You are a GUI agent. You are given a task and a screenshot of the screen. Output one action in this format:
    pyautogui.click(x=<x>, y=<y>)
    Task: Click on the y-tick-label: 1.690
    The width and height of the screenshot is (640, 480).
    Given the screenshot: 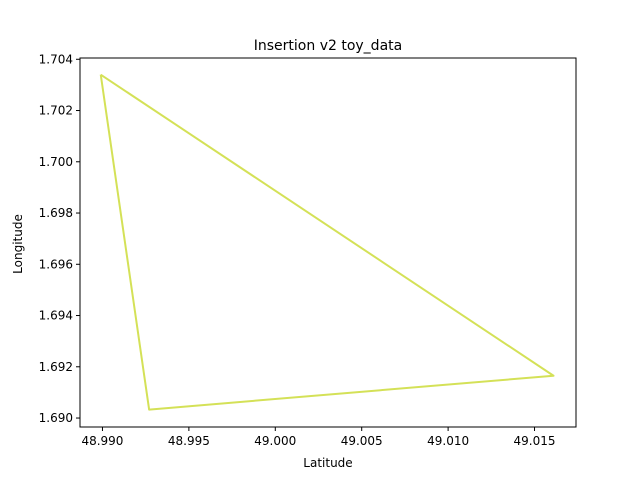 What is the action you would take?
    pyautogui.click(x=56, y=418)
    